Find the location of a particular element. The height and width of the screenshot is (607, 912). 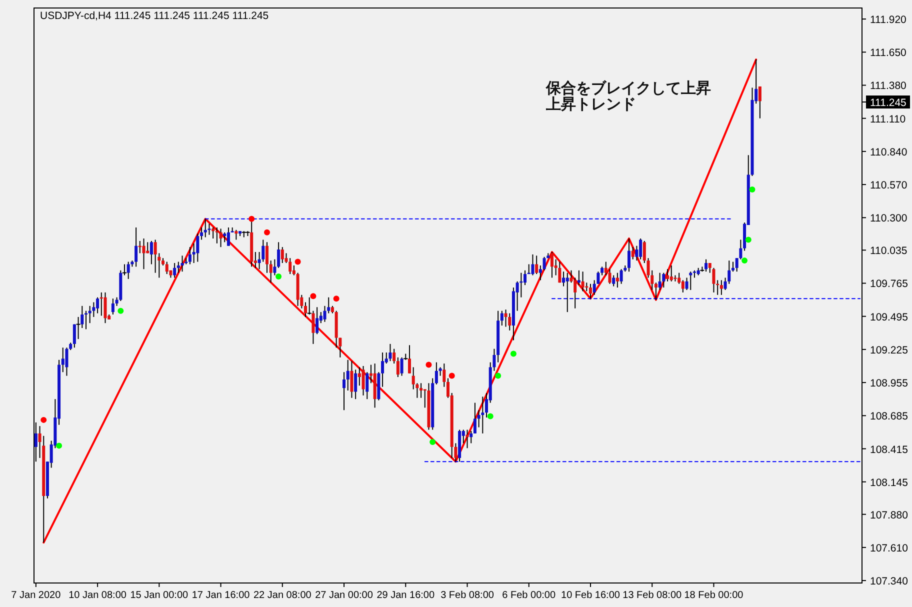

x-tick-label: 22 Jan 08:00 is located at coordinates (282, 595).